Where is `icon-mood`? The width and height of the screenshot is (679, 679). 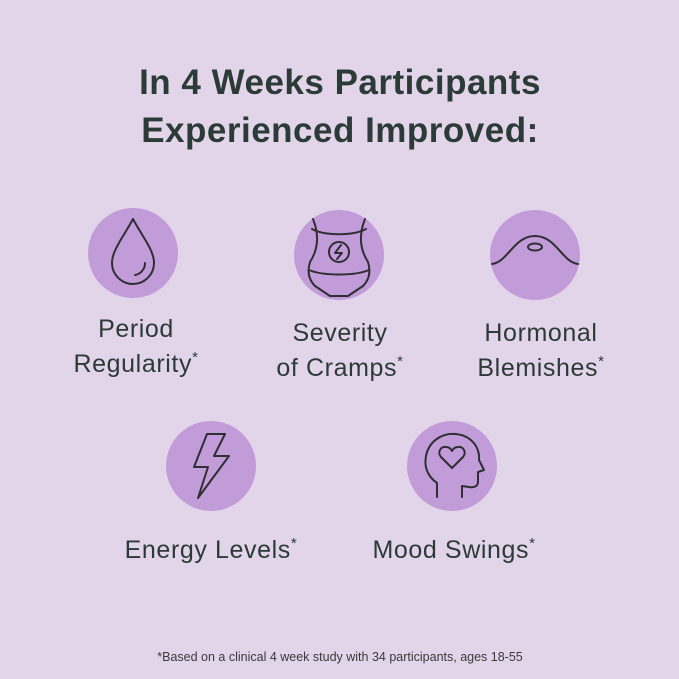 icon-mood is located at coordinates (452, 466).